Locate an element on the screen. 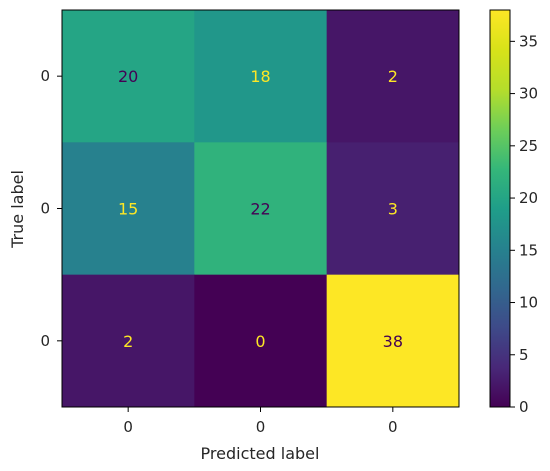 Image resolution: width=550 pixels, height=471 pixels. y-axis-label: True label is located at coordinates (17, 209).